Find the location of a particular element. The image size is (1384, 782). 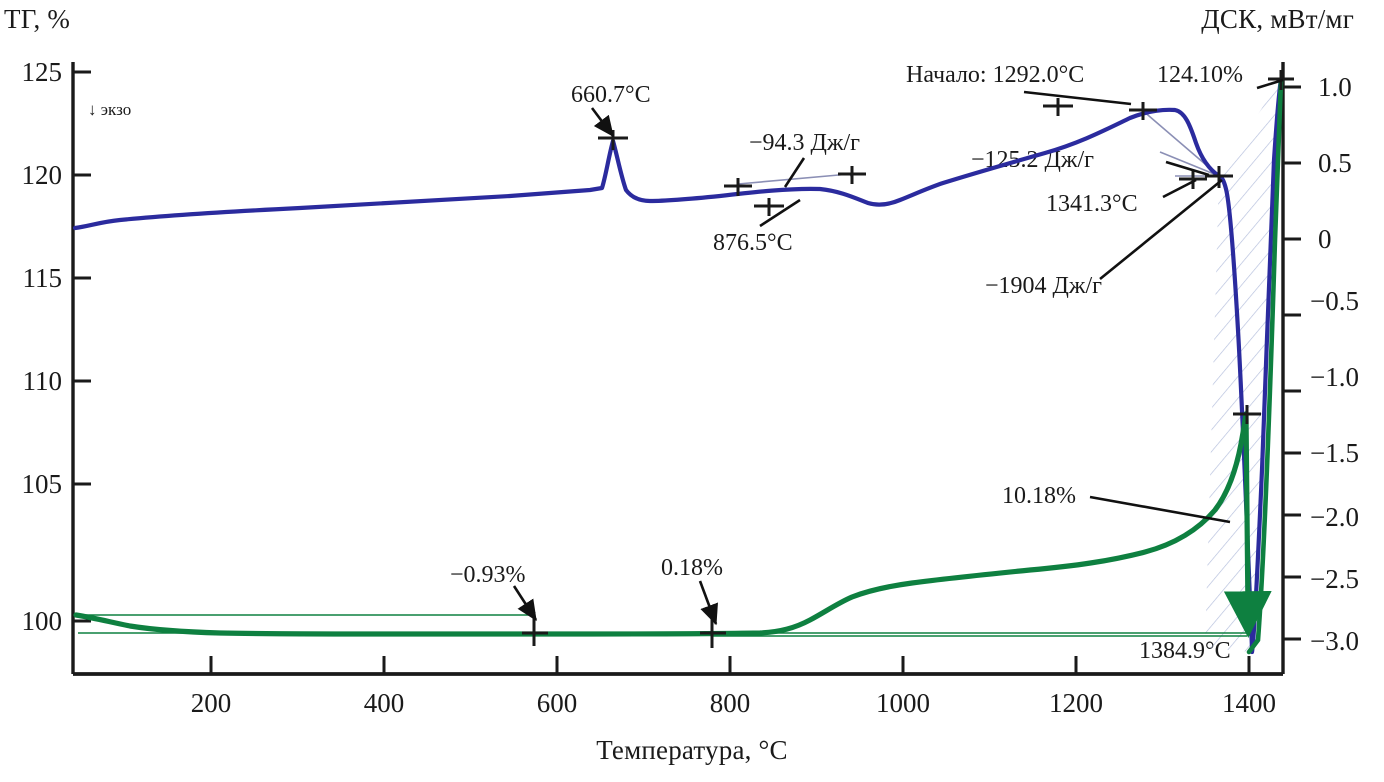

right-tick-neg1-5: −1.5 is located at coordinates (1334, 453).